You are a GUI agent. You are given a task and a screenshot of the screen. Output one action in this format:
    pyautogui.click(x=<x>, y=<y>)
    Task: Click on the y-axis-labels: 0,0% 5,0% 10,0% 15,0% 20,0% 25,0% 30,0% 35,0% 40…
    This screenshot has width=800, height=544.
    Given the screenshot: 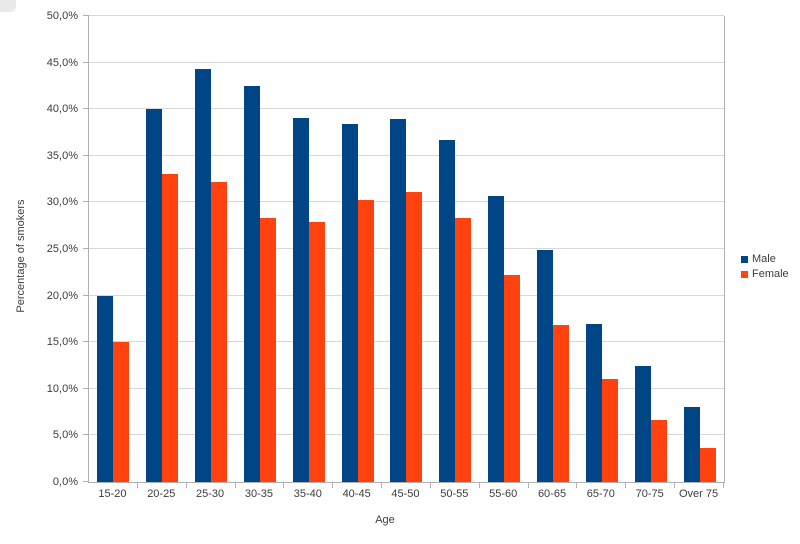 What is the action you would take?
    pyautogui.click(x=39, y=249)
    